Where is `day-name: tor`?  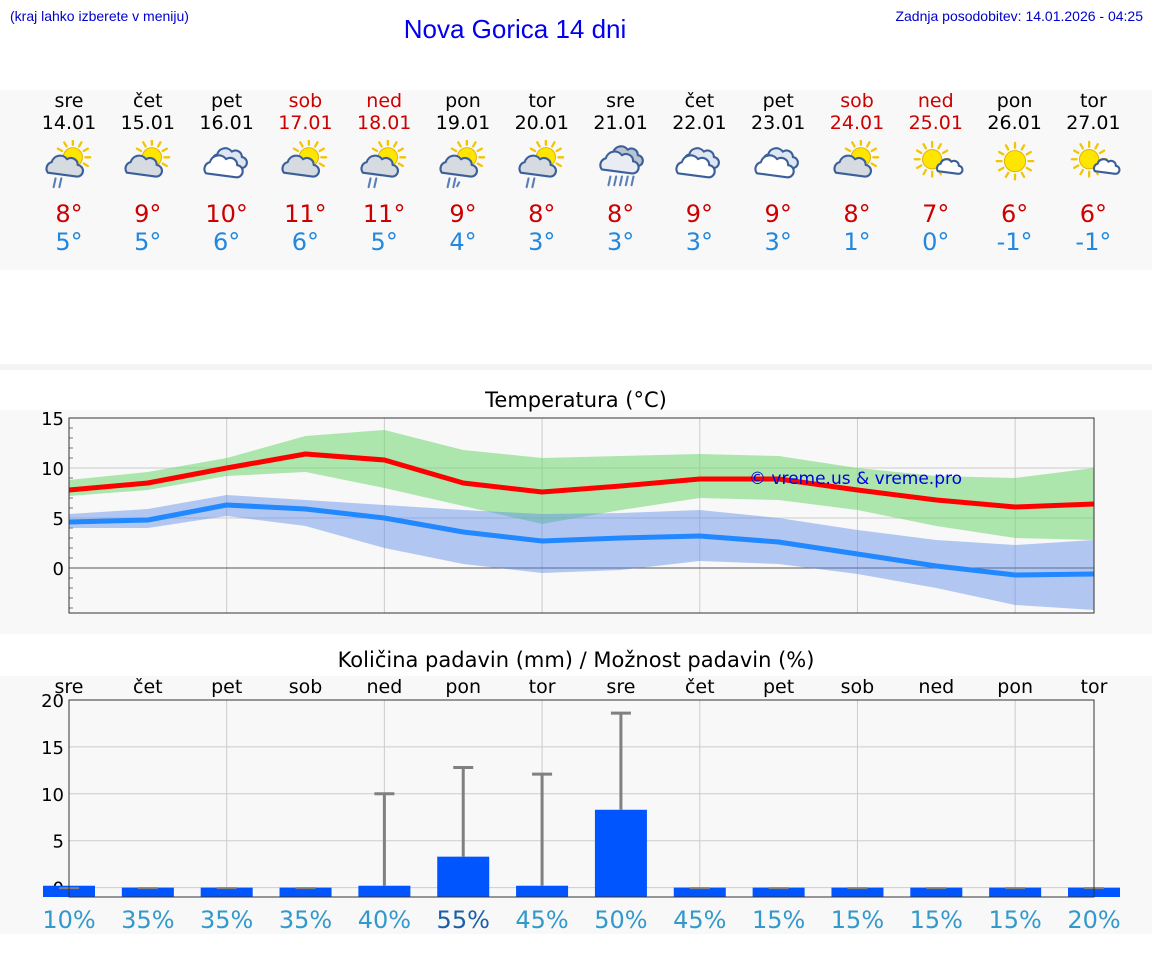
day-name: tor is located at coordinates (542, 101).